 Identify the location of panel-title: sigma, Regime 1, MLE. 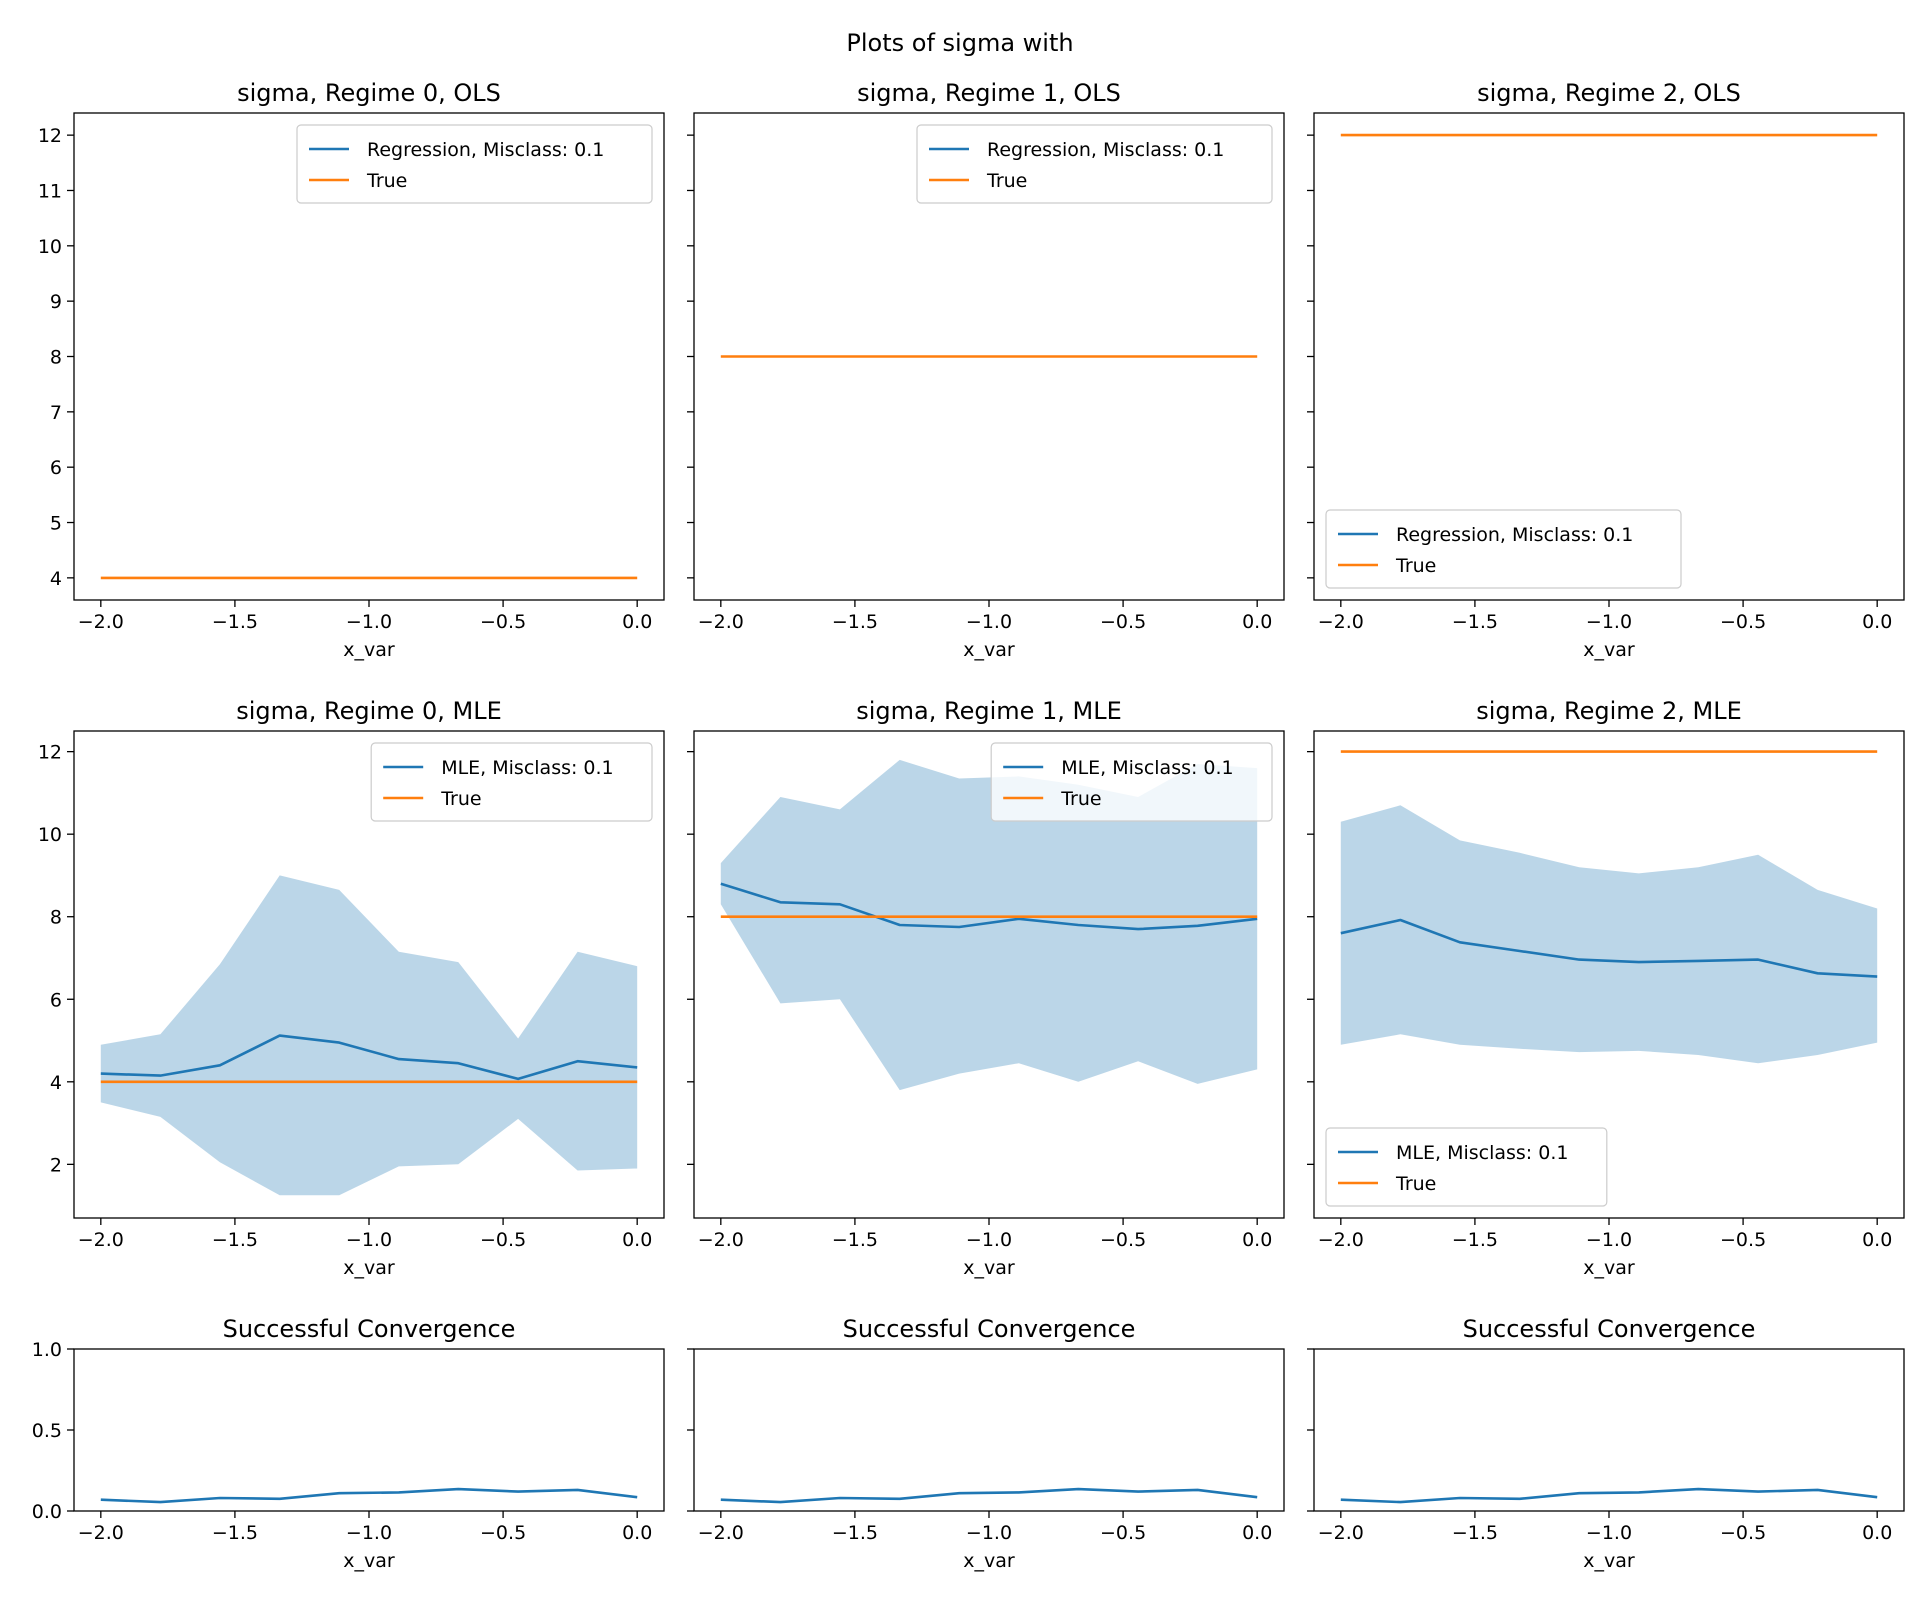
(989, 711).